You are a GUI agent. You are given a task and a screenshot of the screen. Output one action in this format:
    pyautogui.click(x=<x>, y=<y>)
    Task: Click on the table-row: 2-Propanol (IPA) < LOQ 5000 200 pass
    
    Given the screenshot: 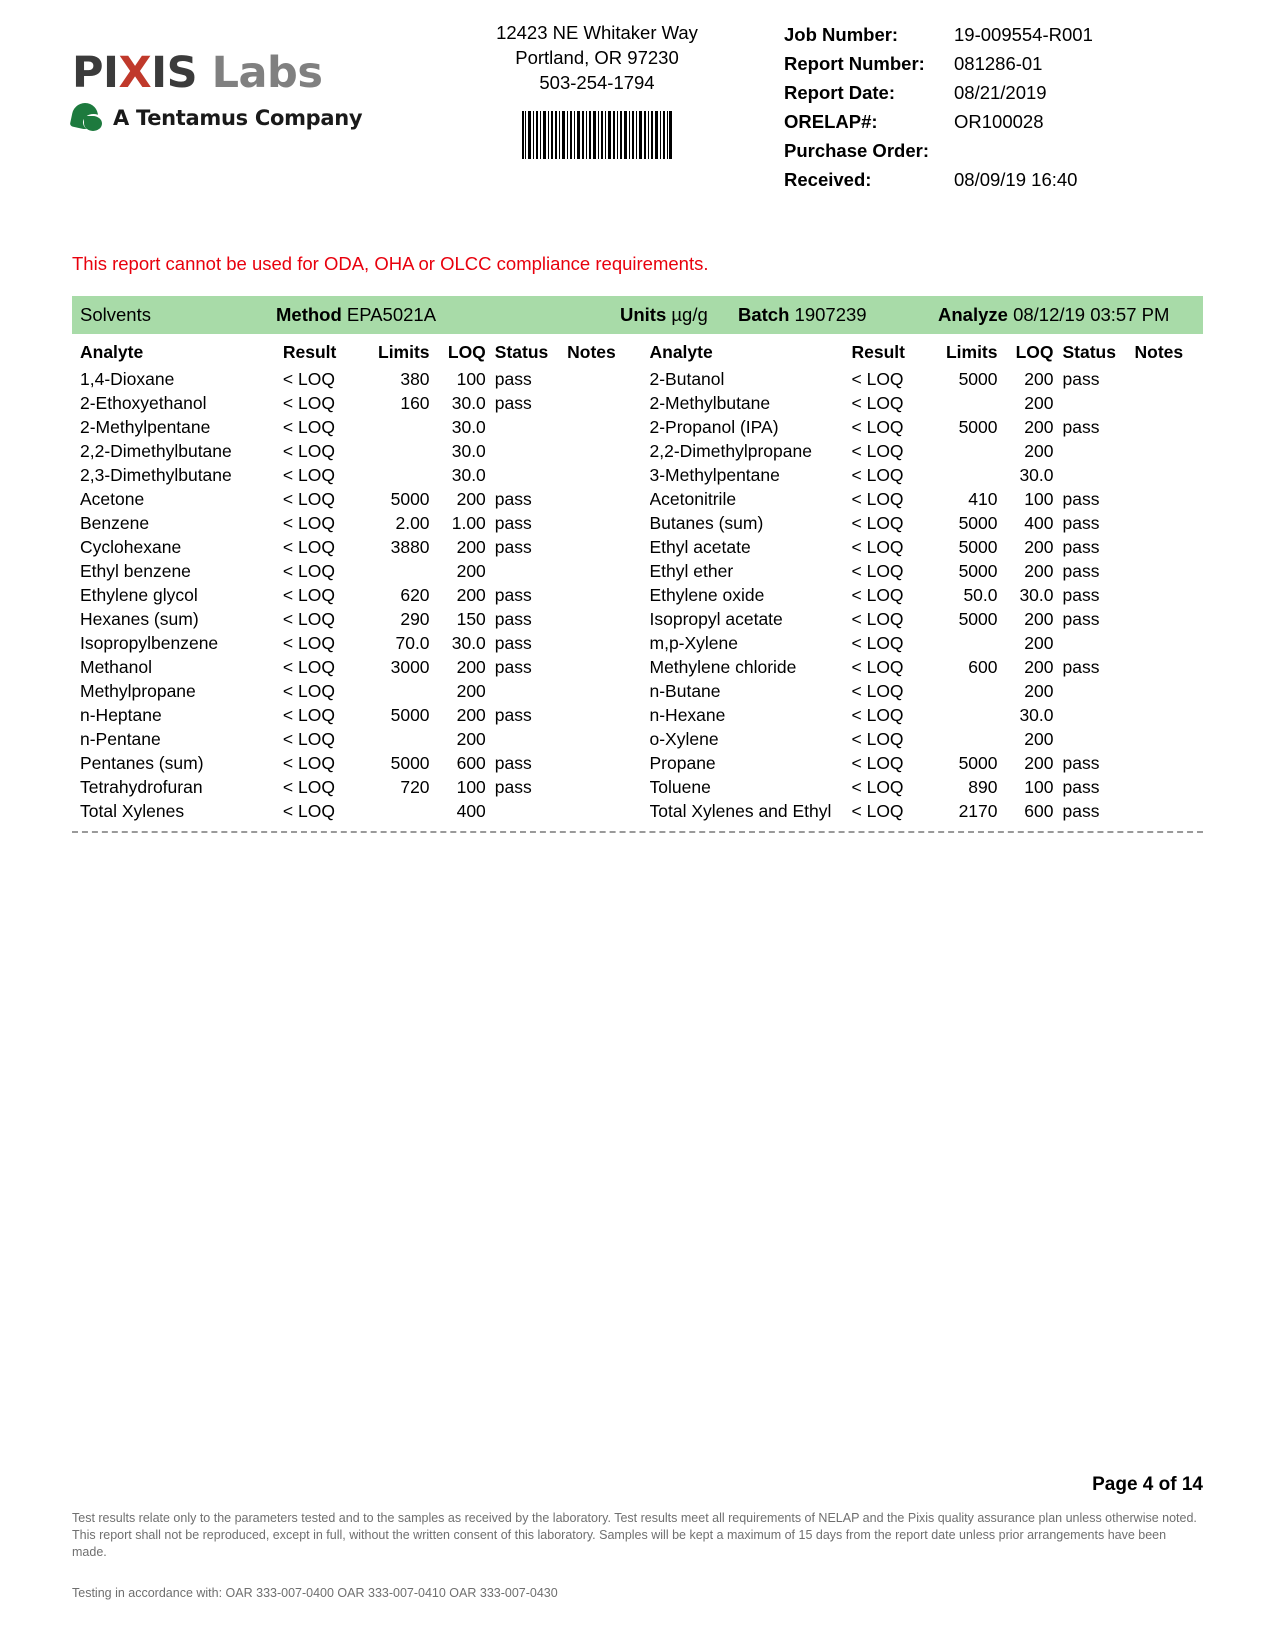 What is the action you would take?
    pyautogui.click(x=927, y=427)
    